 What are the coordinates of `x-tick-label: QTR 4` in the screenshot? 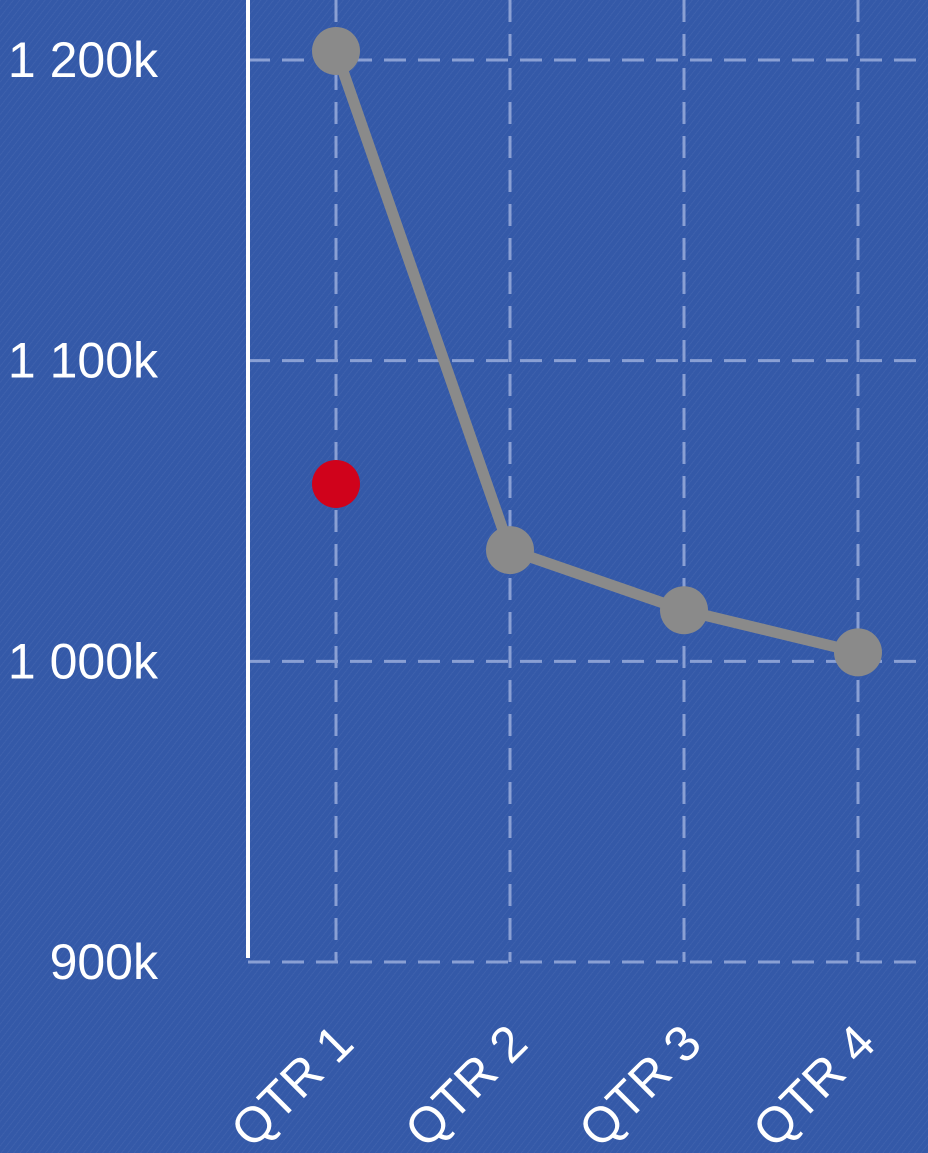 It's located at (814, 1083).